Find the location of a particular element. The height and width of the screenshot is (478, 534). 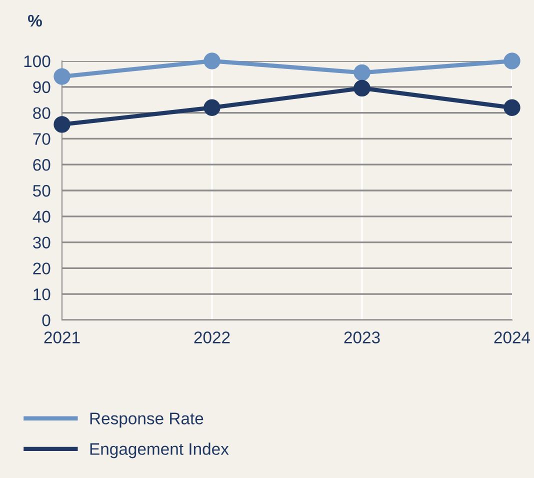

legend-label: Engagement Index is located at coordinates (159, 450).